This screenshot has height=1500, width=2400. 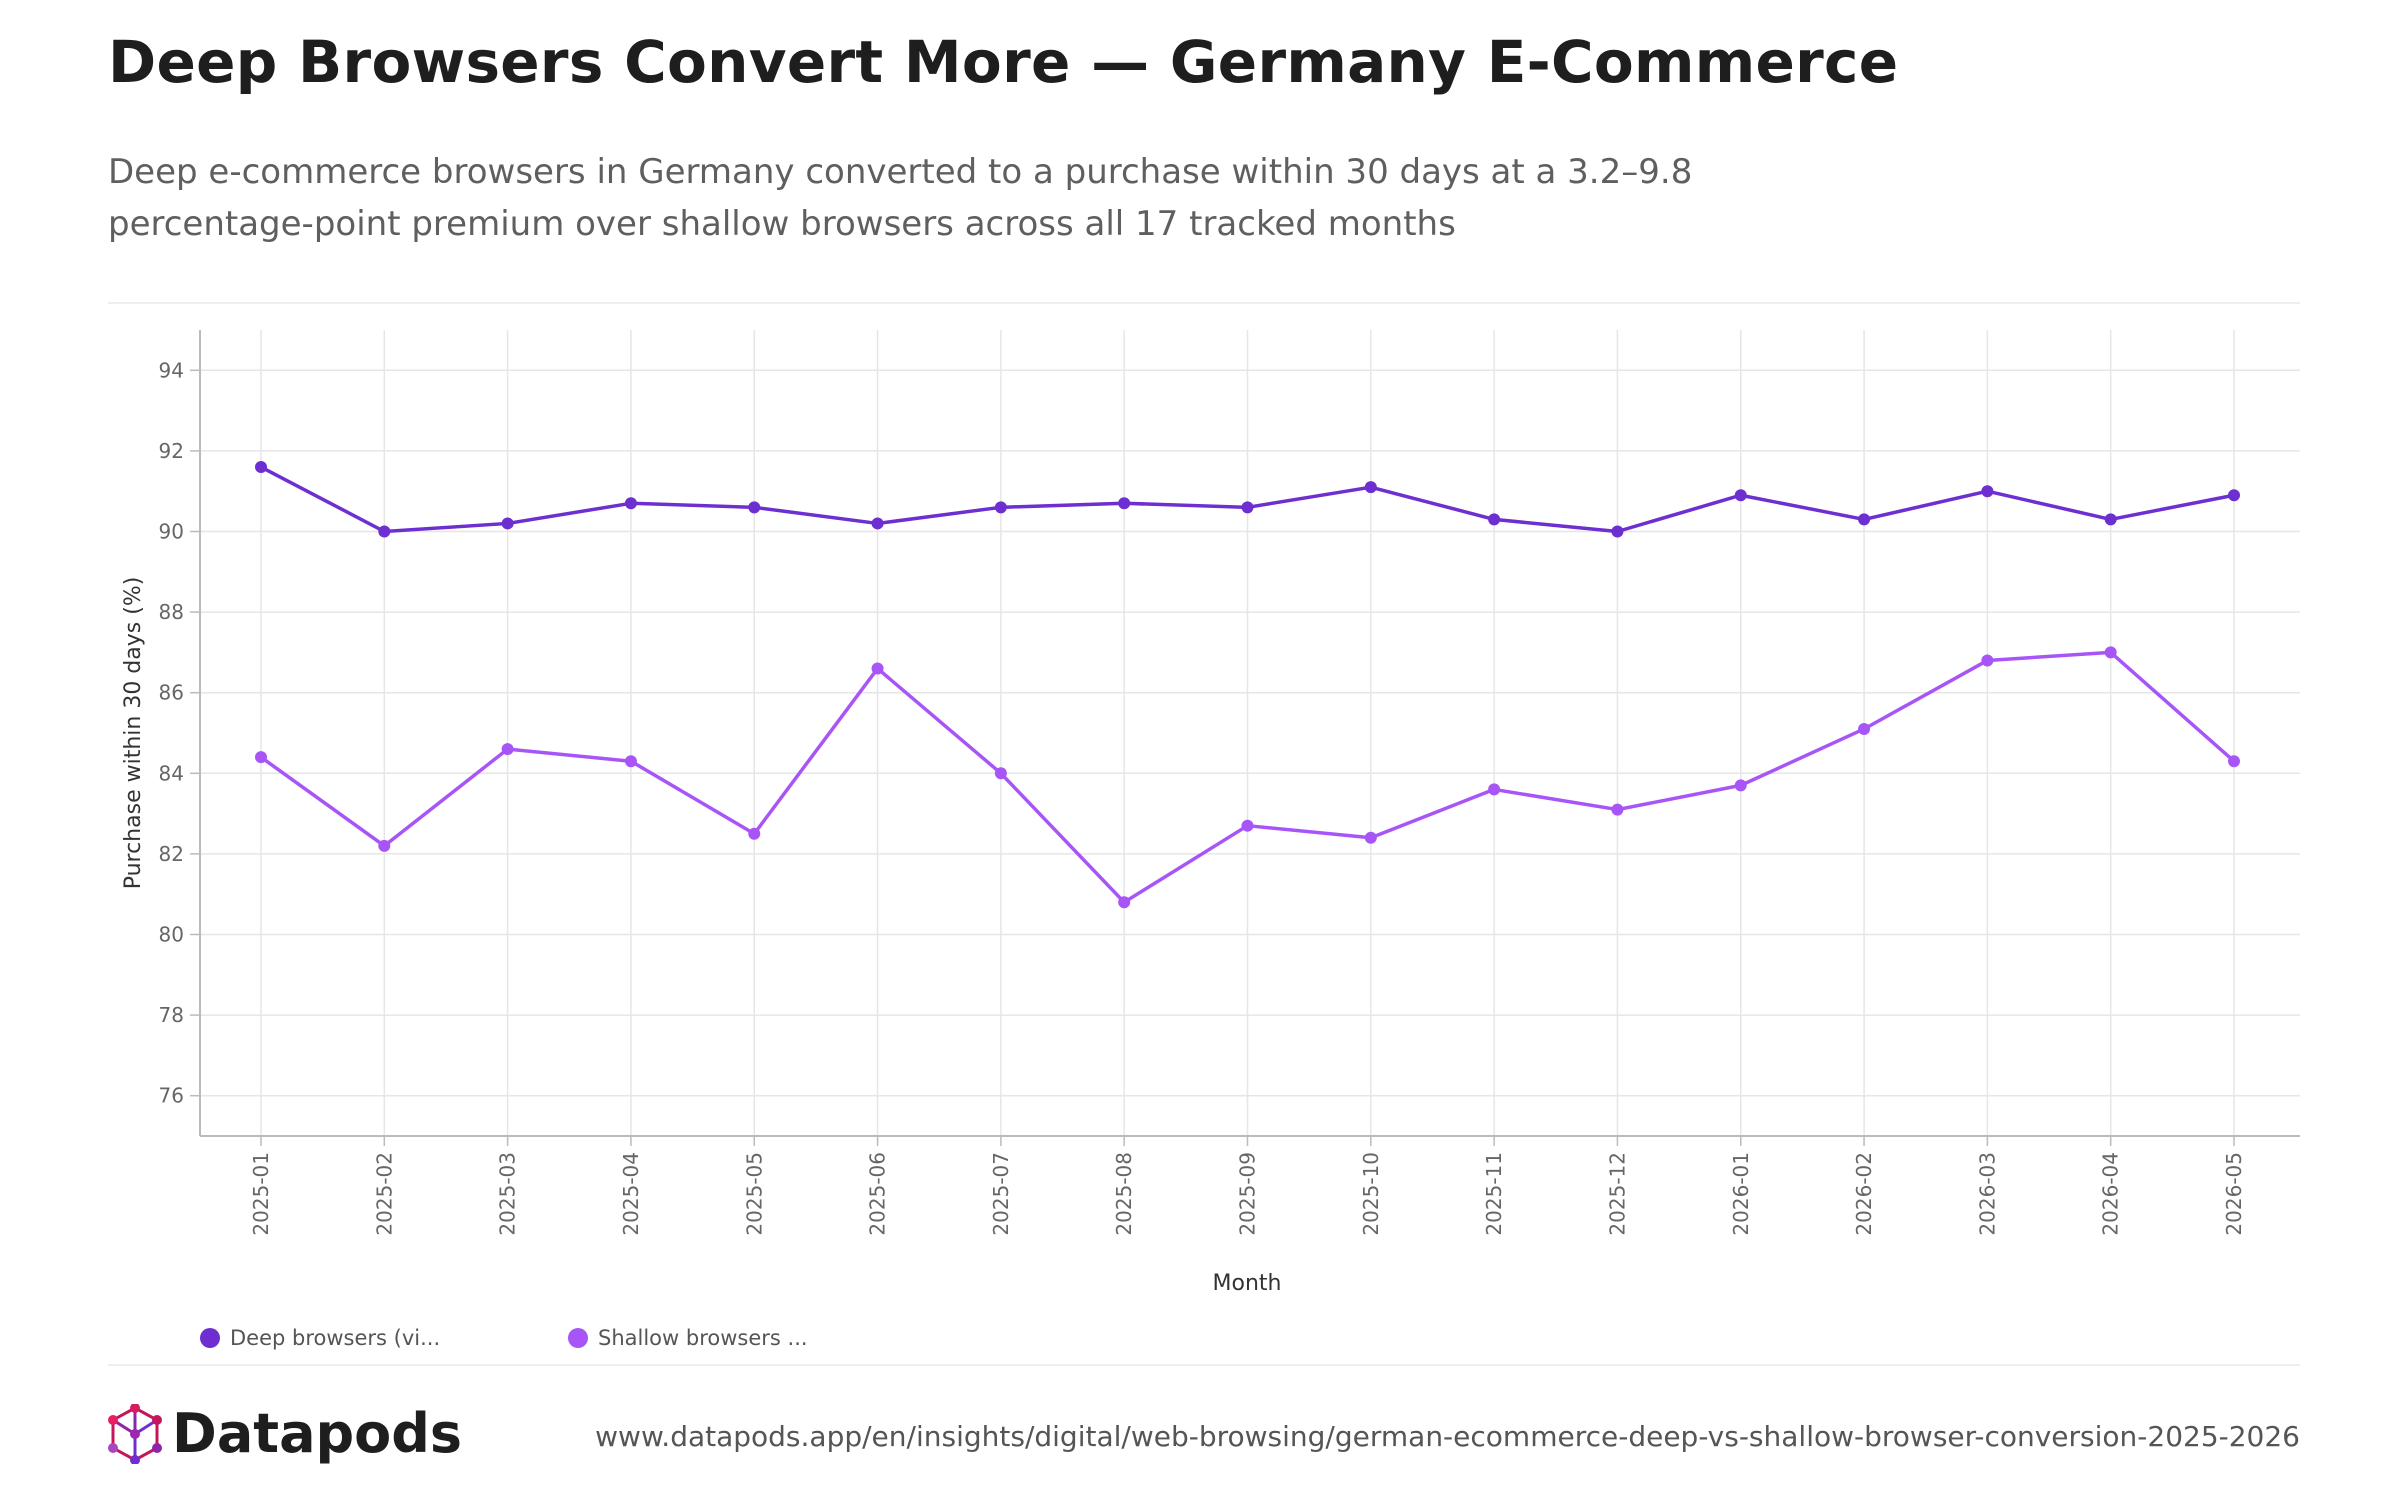 What do you see at coordinates (133, 733) in the screenshot?
I see `y-axis-label: Purchase within 30 days (%)` at bounding box center [133, 733].